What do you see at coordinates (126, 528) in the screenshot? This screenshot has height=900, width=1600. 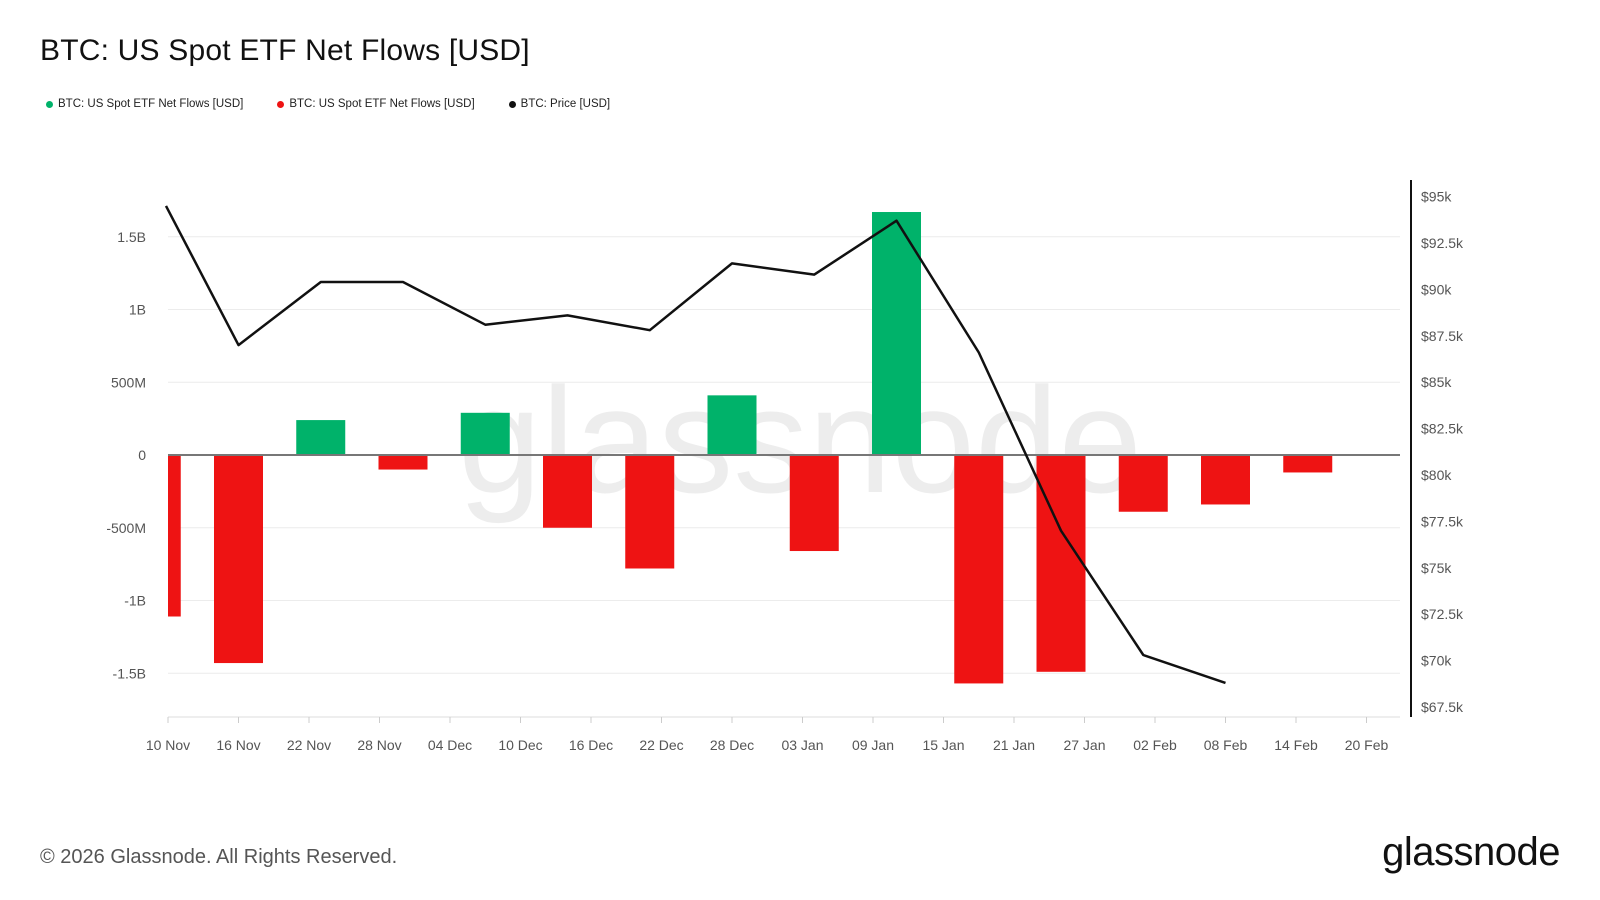 I see `left-tick-label: -500M` at bounding box center [126, 528].